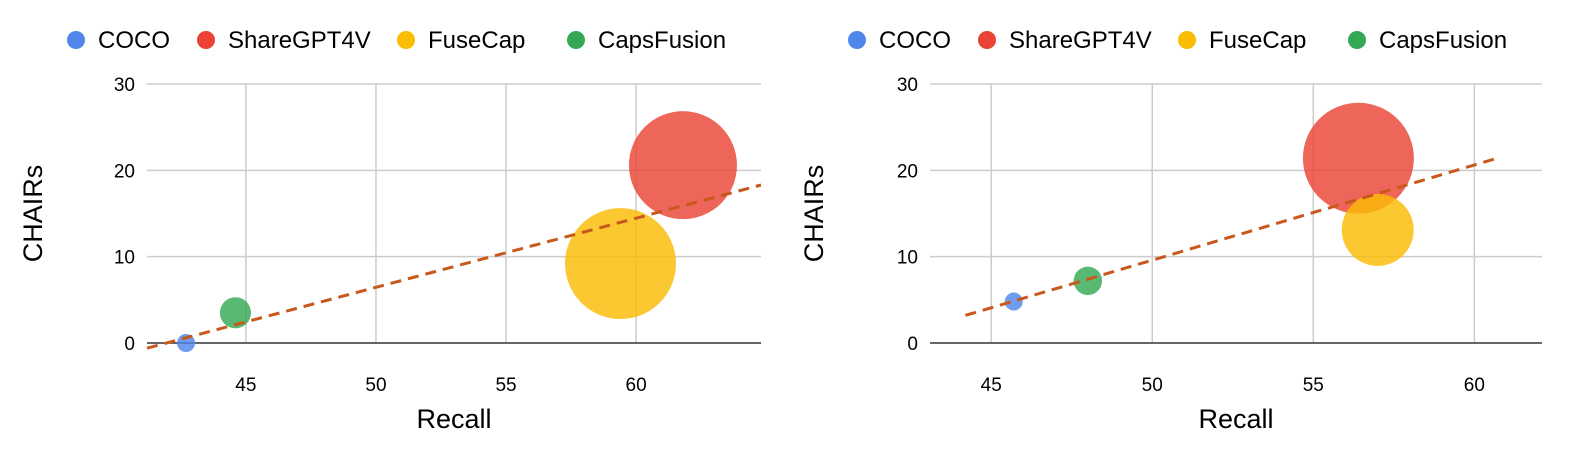  Describe the element at coordinates (1209, 206) in the screenshot. I see `bubbles` at that location.